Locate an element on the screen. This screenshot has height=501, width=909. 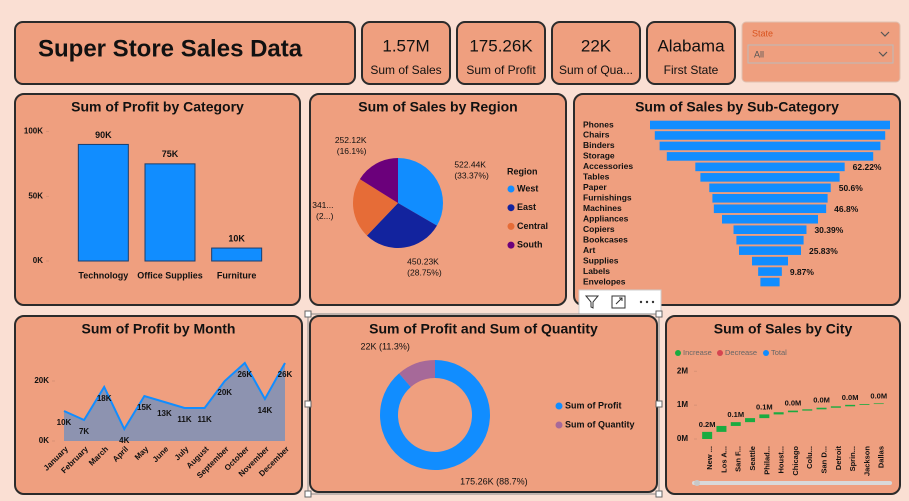
card-label: Sum of Sales is located at coordinates (405, 70).